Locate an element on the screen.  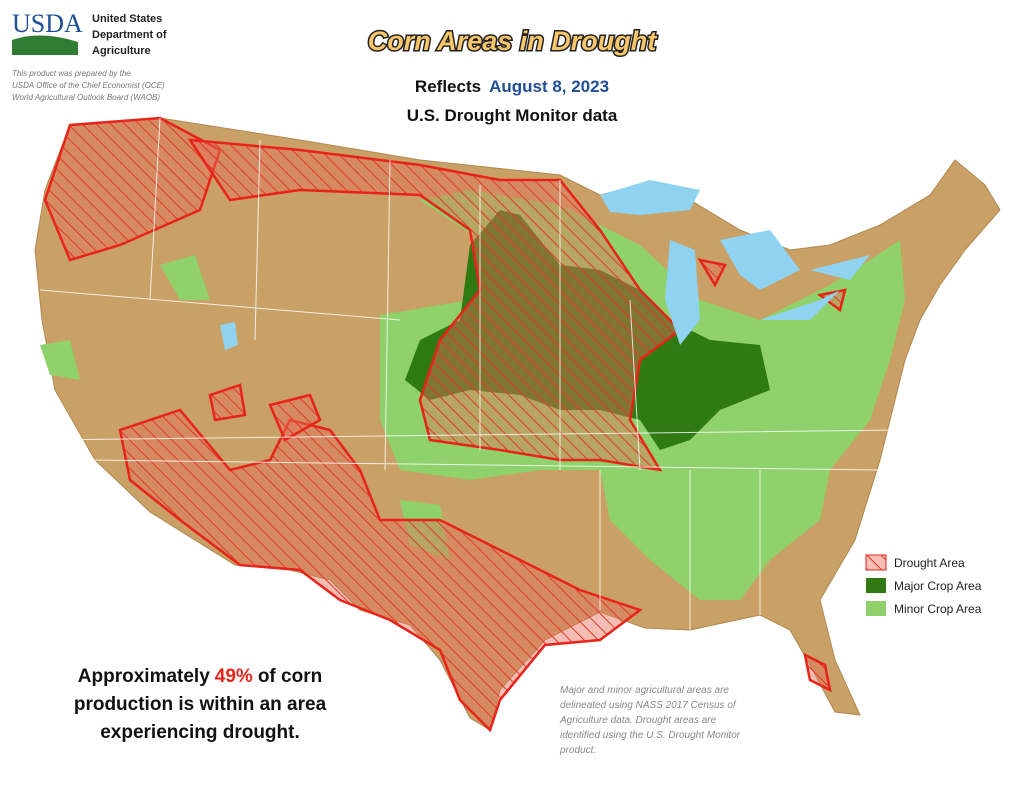
statement-text: production is within an area is located at coordinates (200, 704).